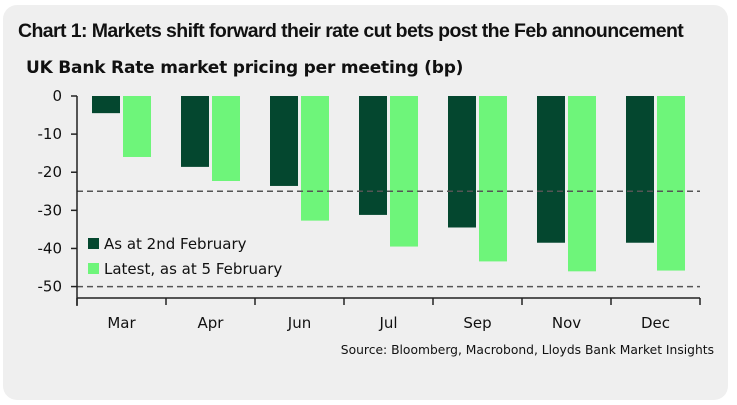 This screenshot has height=405, width=737. Describe the element at coordinates (655, 323) in the screenshot. I see `x-tick-label: Dec` at that location.